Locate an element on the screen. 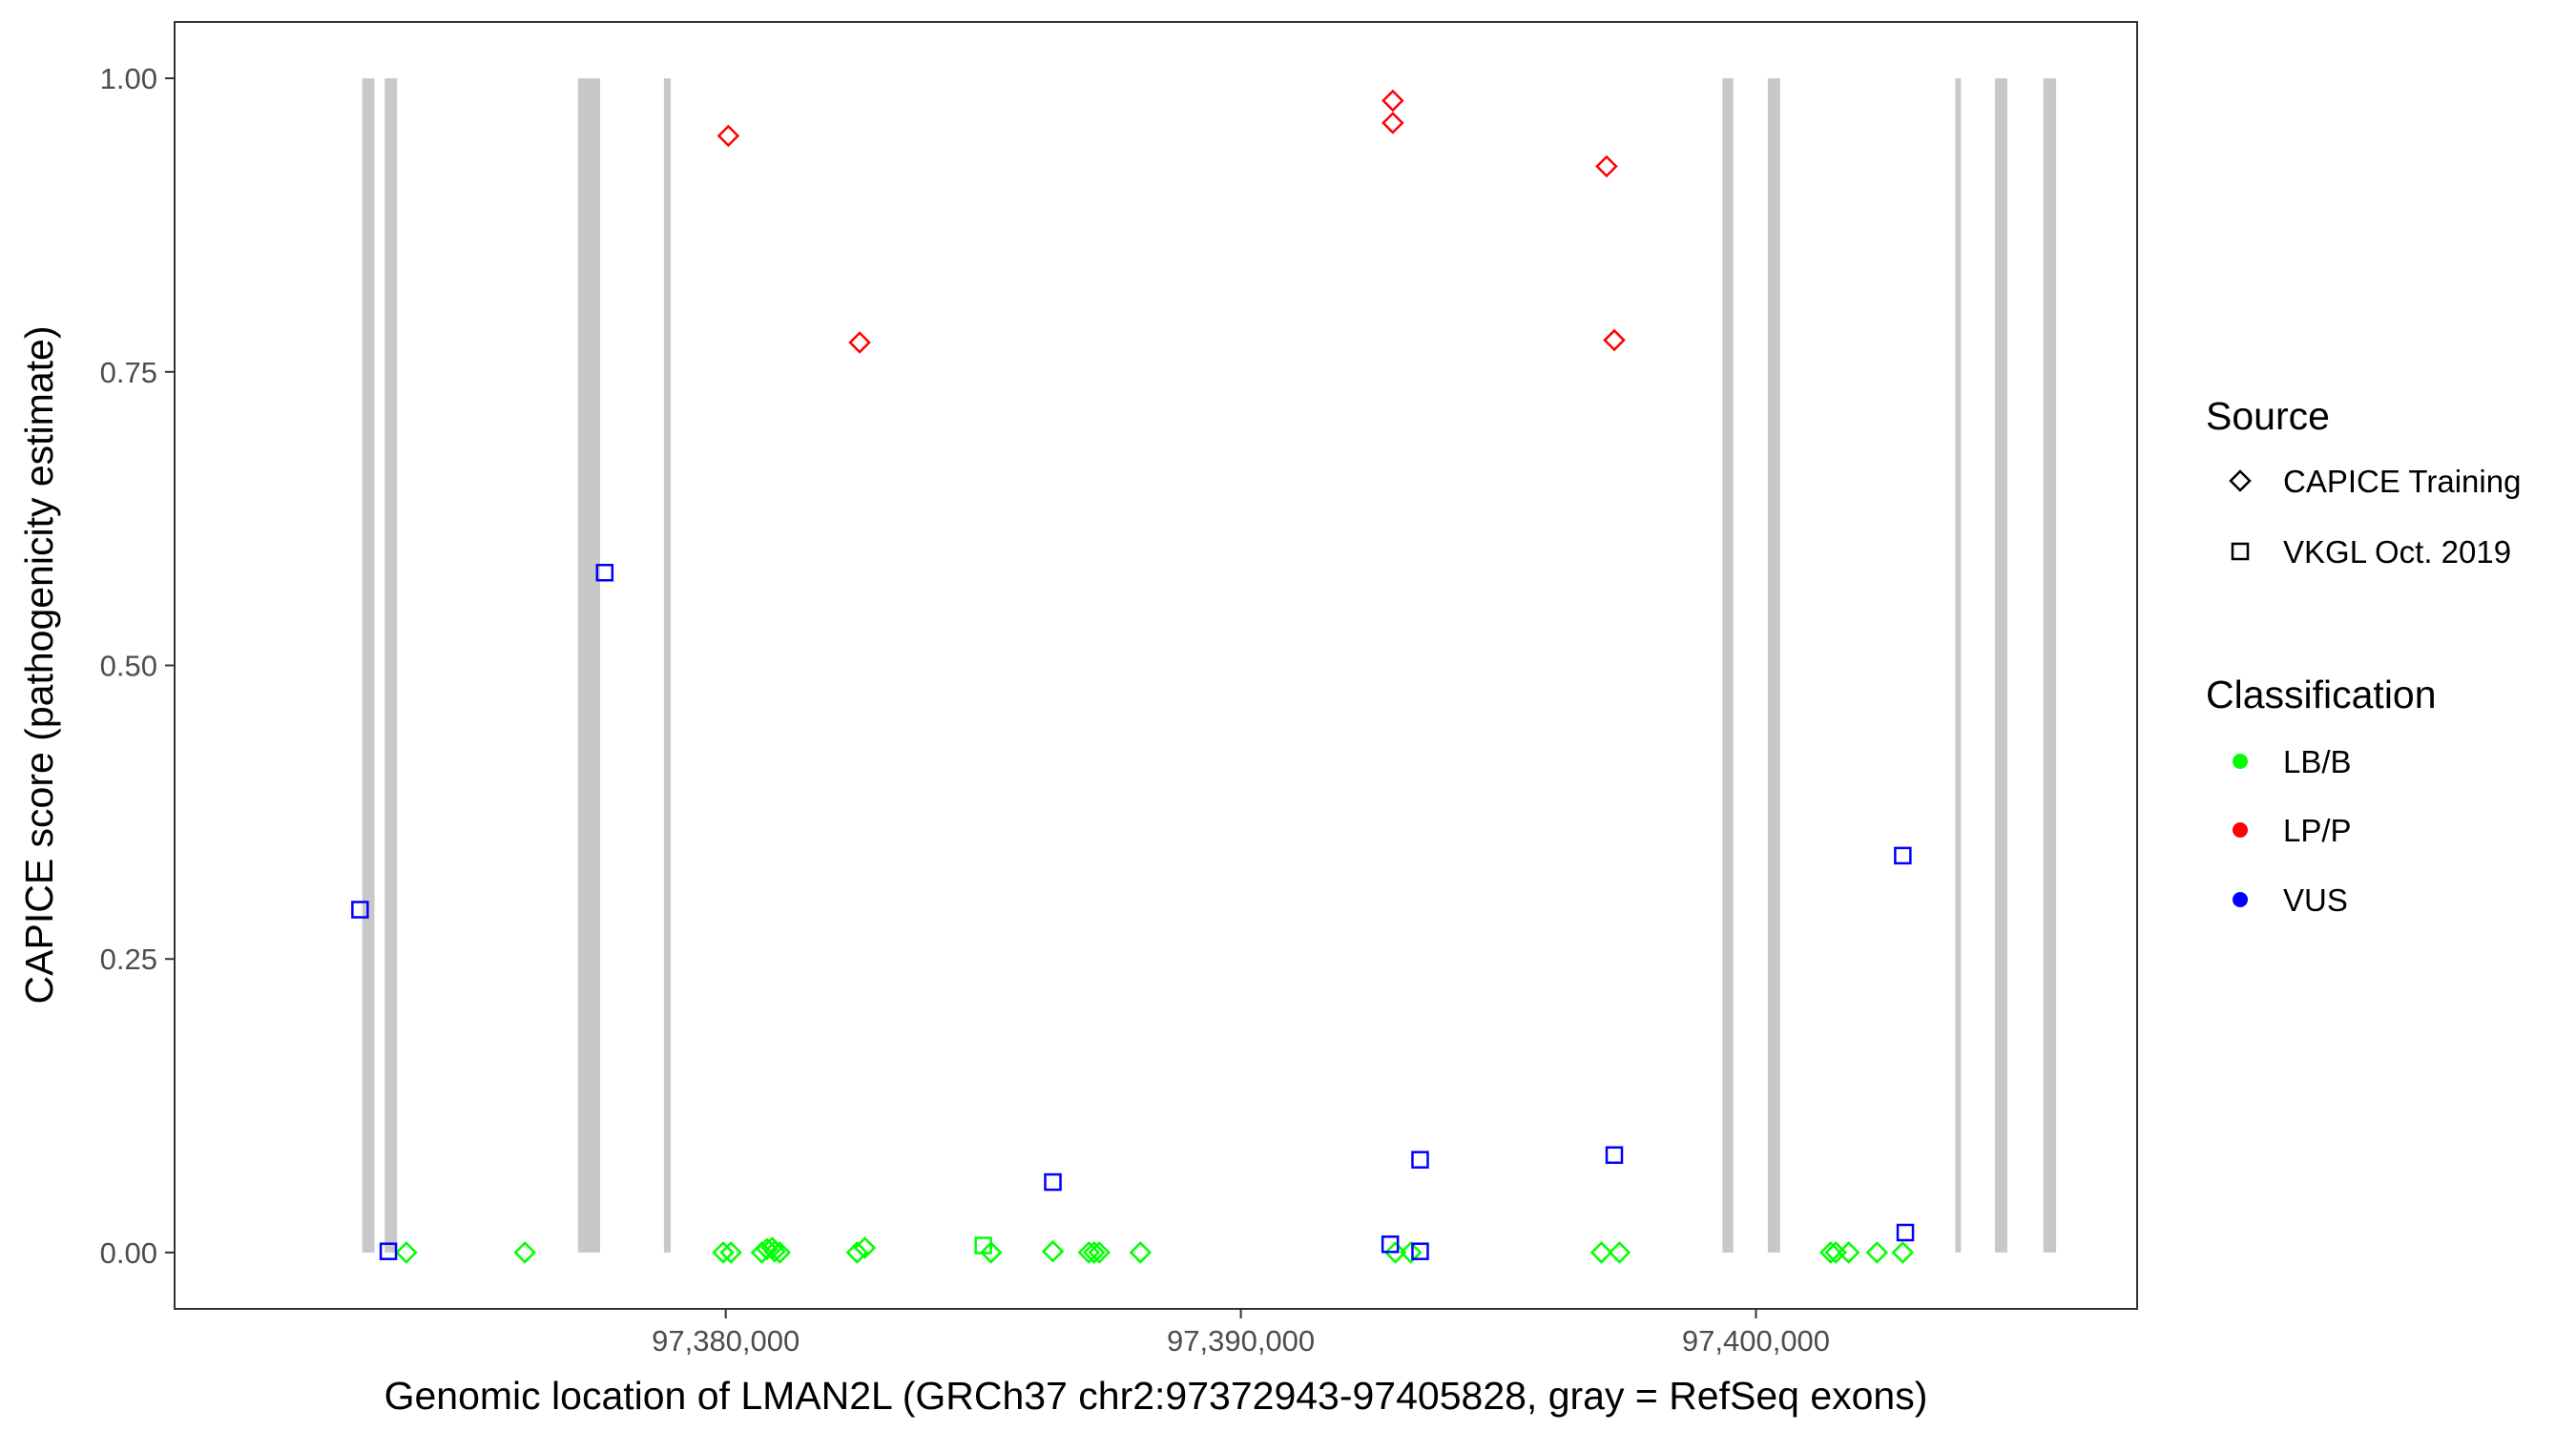 This screenshot has height=1431, width=2576. y-tick-label: 0.00 is located at coordinates (128, 1253).